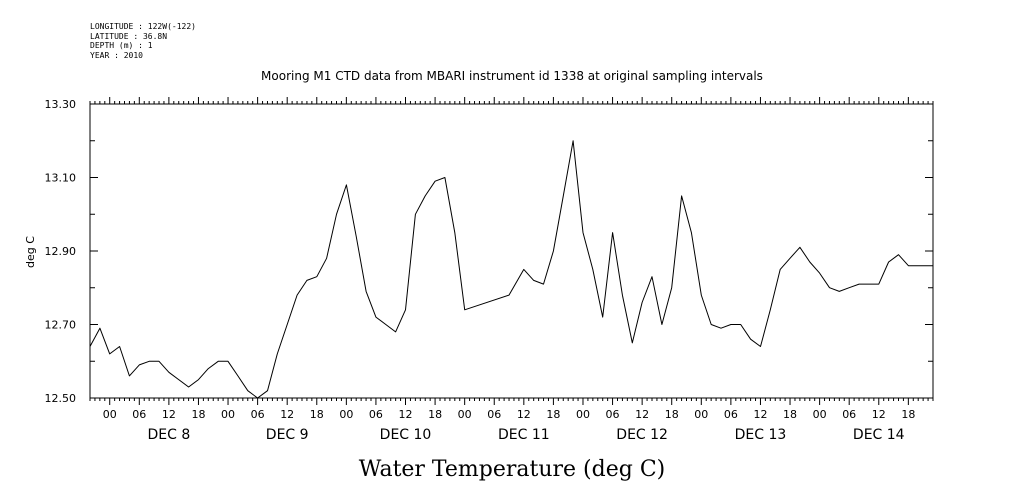  What do you see at coordinates (879, 435) in the screenshot?
I see `x-day-label: DEC 14` at bounding box center [879, 435].